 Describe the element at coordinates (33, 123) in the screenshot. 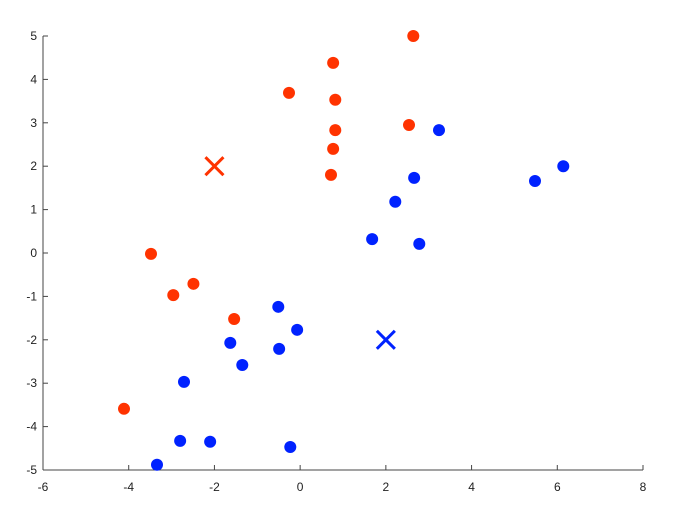

I see `y-tick-label: 3` at that location.